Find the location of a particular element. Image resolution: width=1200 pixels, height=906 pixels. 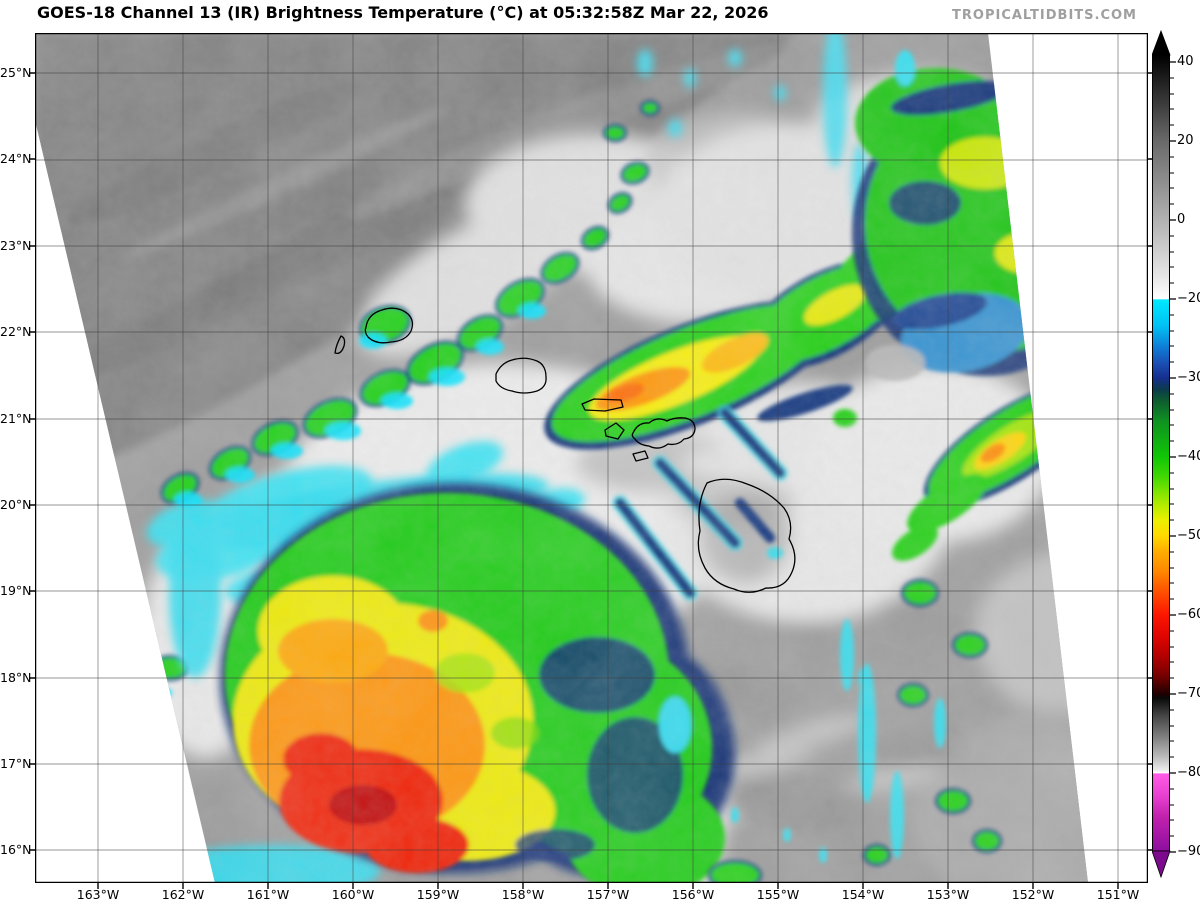

colorbar-major-ticks is located at coordinates (1173, 457).